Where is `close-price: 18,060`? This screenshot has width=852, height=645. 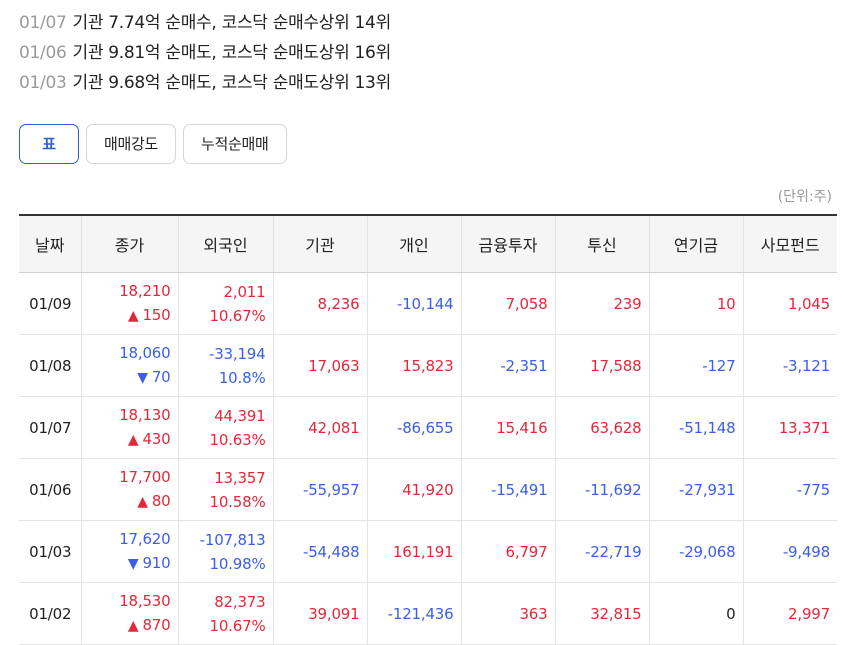 close-price: 18,060 is located at coordinates (145, 353).